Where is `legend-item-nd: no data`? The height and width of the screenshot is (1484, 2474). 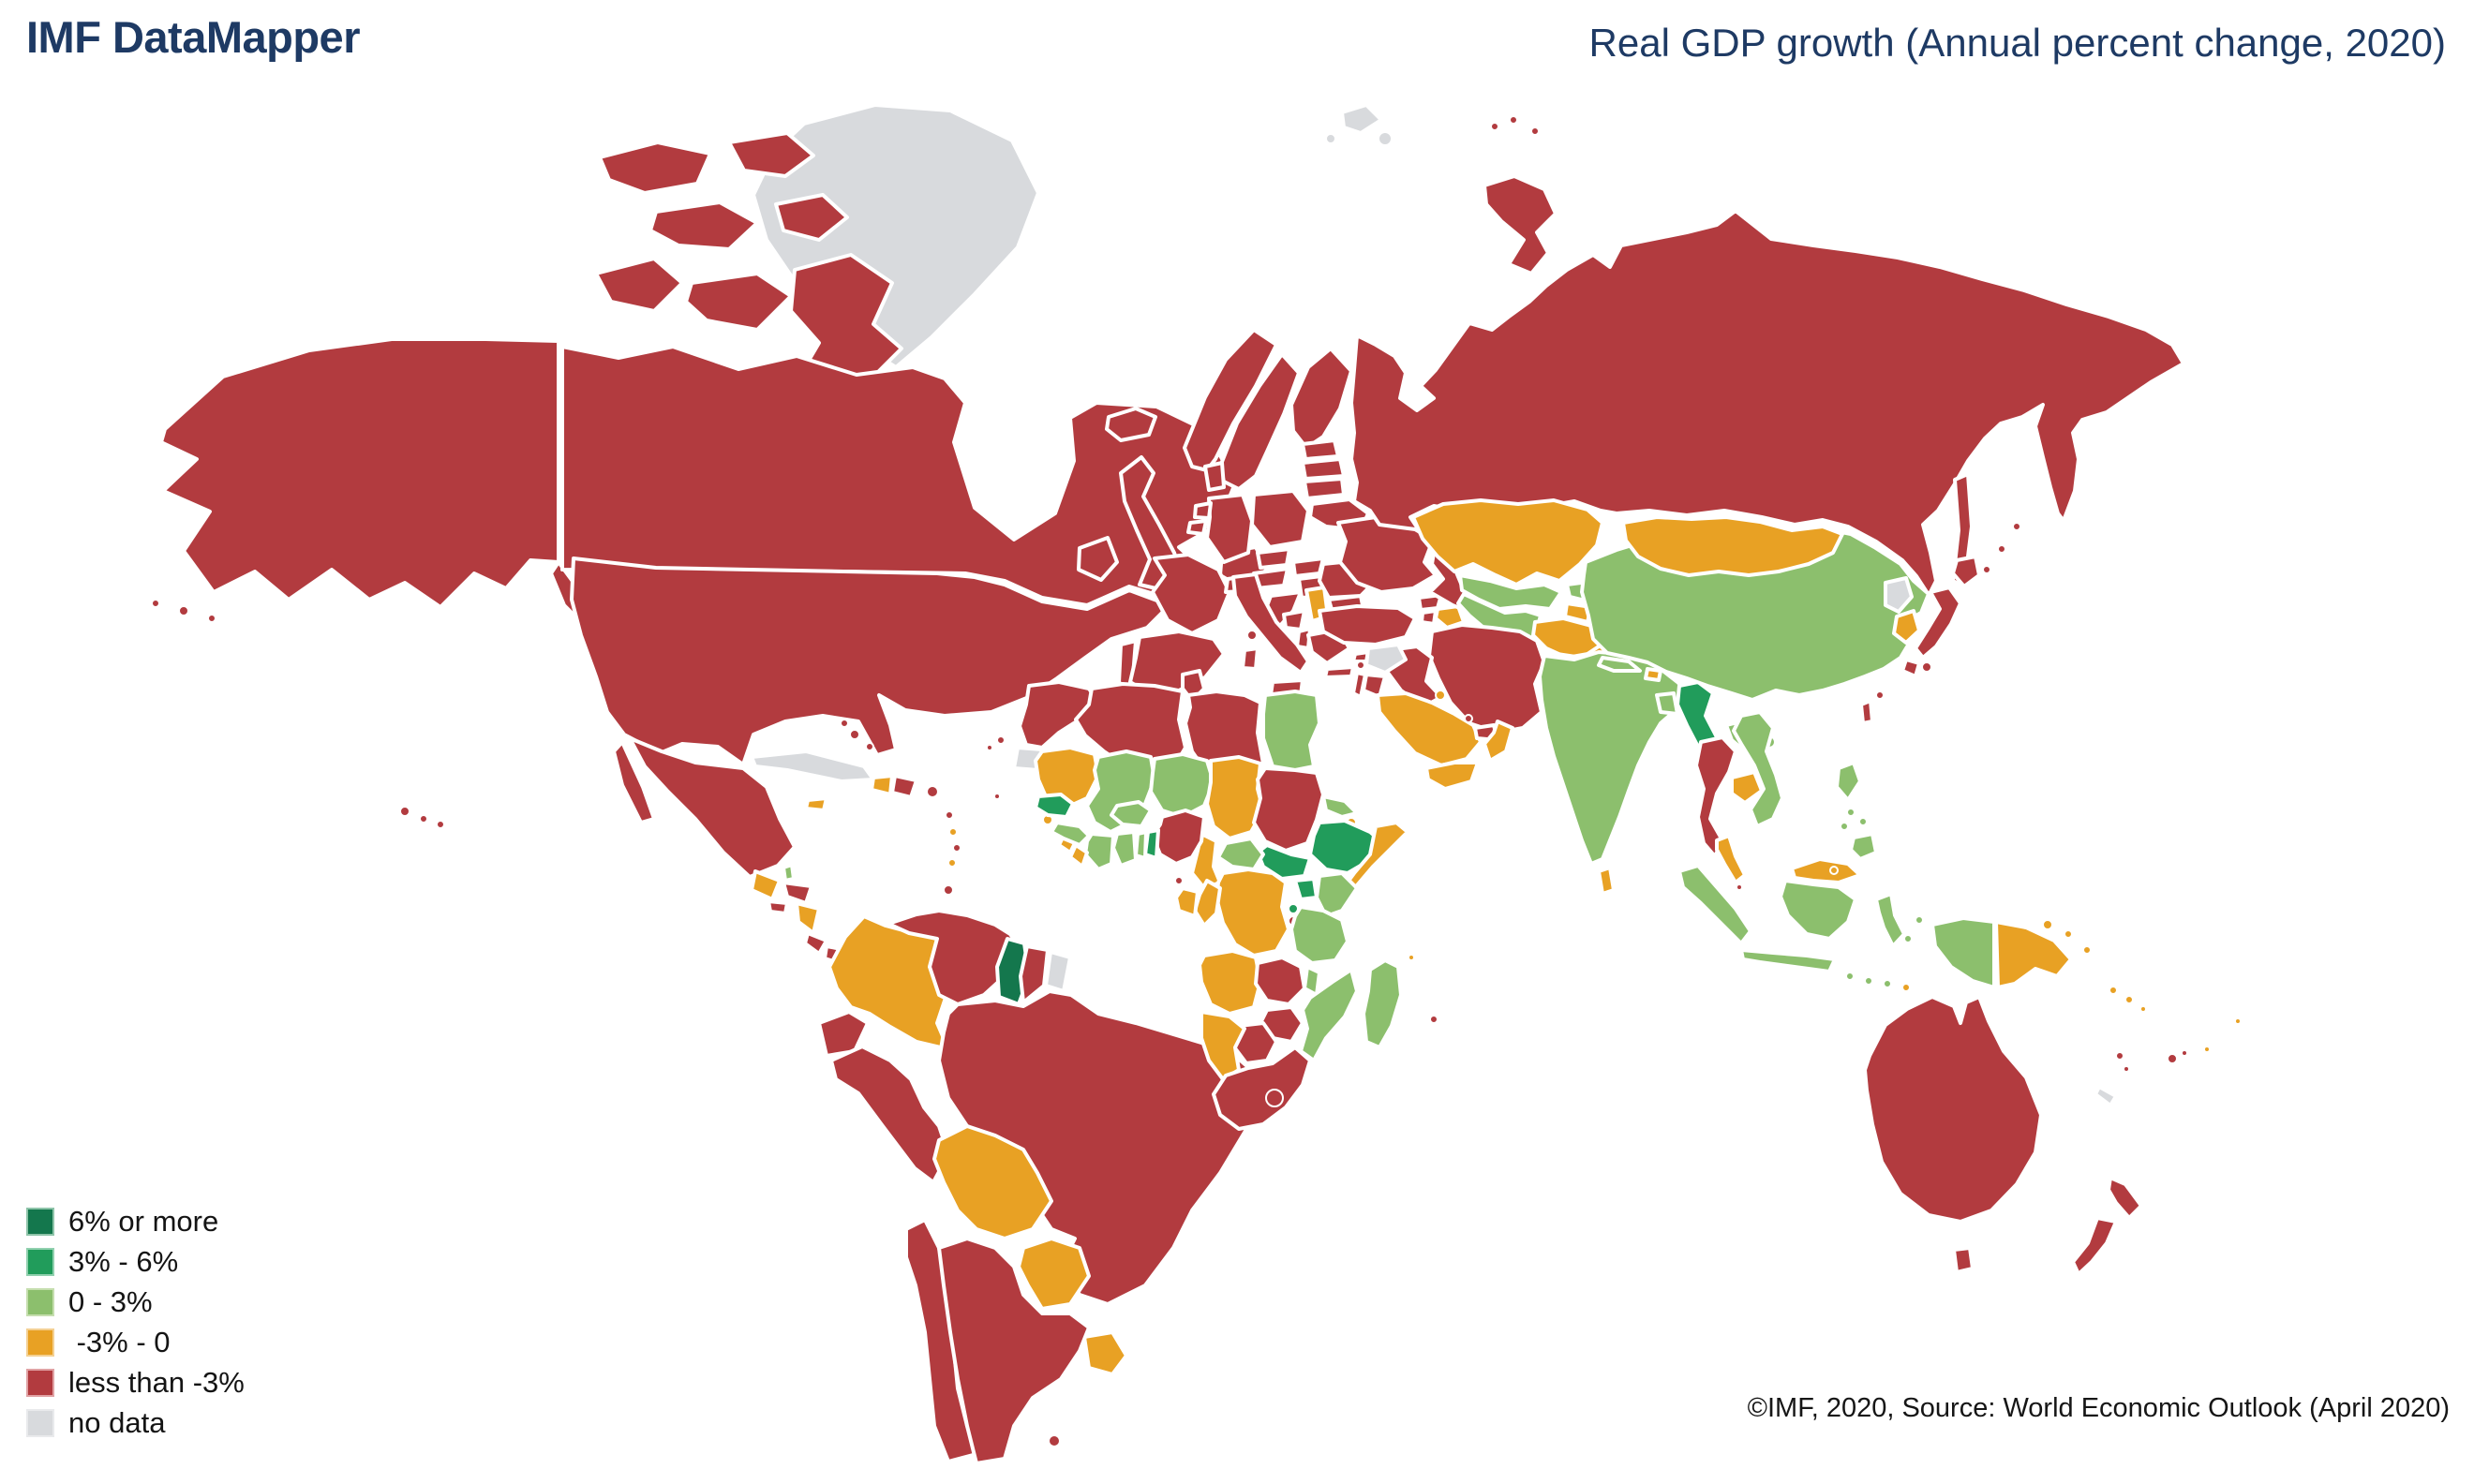 legend-item-nd: no data is located at coordinates (135, 1422).